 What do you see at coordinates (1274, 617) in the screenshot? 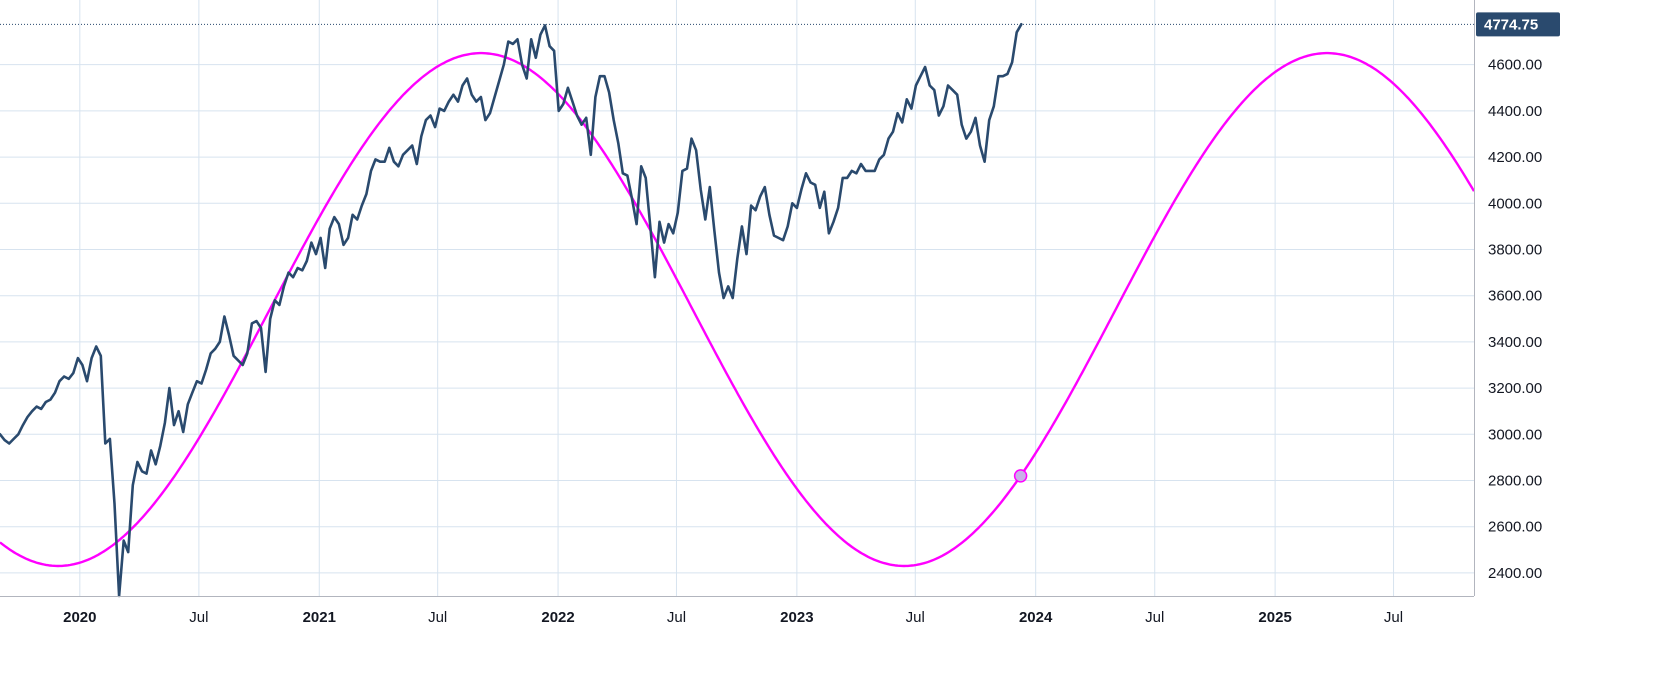
I see `x-tick-label: 2025` at bounding box center [1274, 617].